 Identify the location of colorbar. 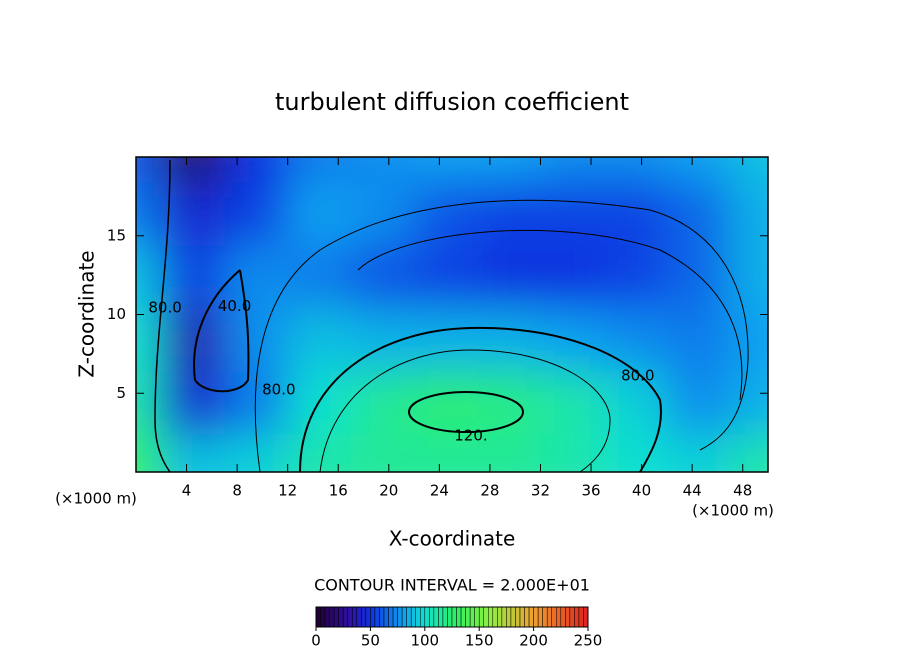
(452, 617).